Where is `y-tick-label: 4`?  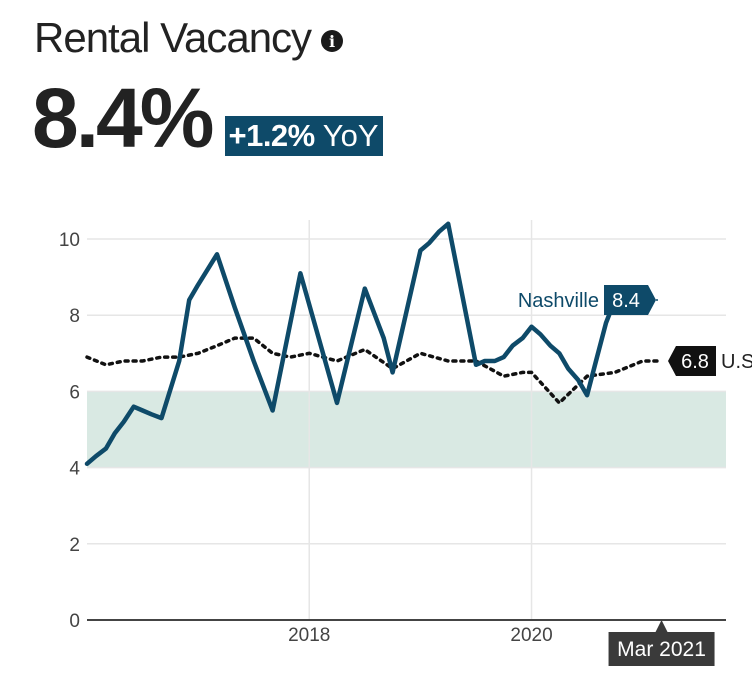 y-tick-label: 4 is located at coordinates (74, 469).